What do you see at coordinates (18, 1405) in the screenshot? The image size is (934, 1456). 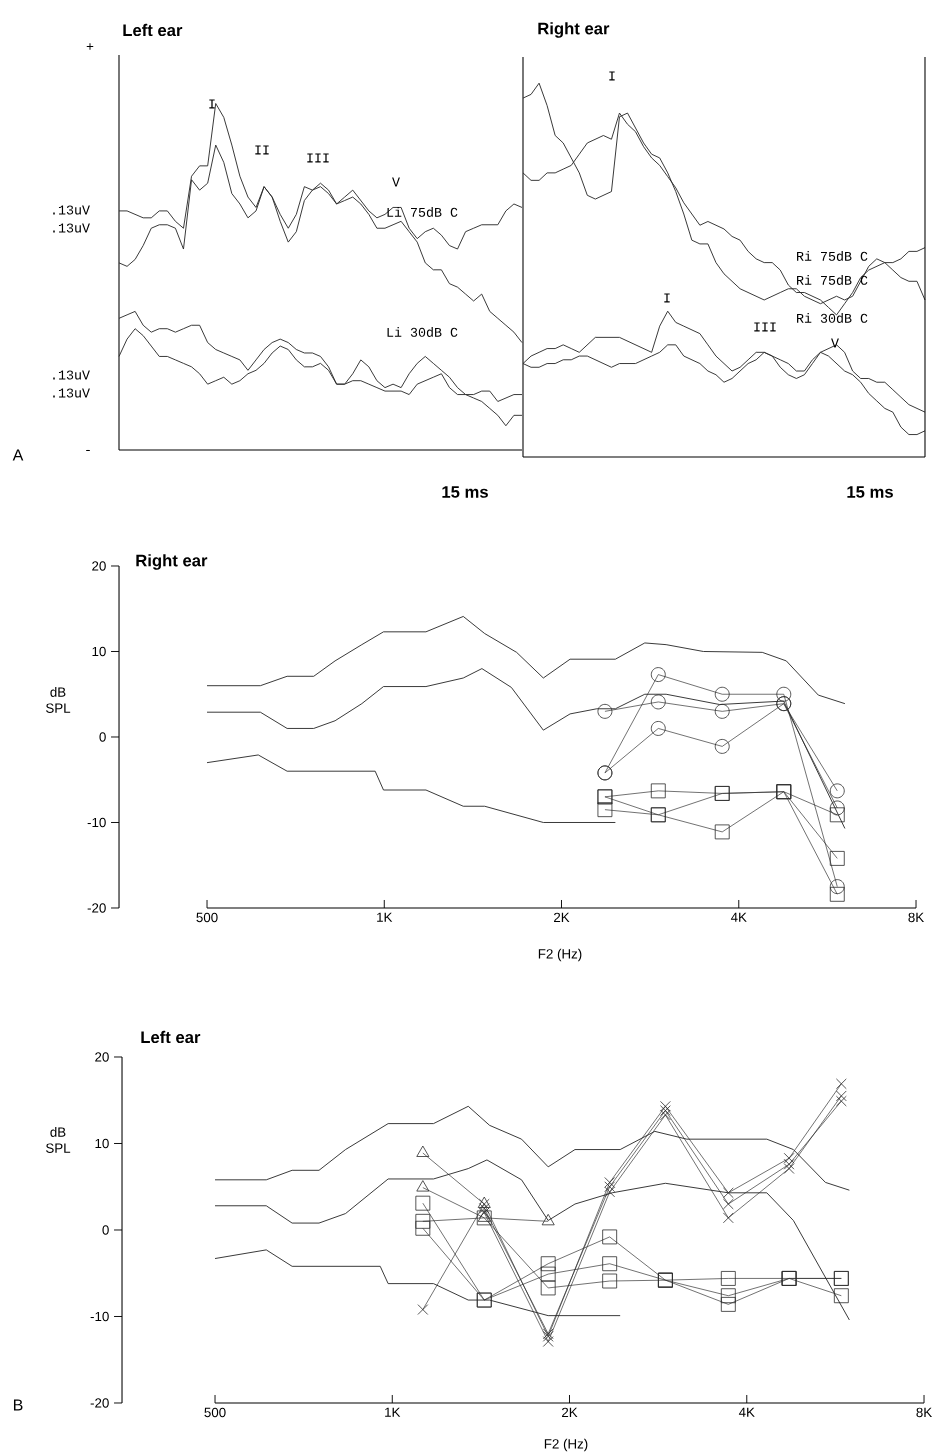 I see `text: B` at bounding box center [18, 1405].